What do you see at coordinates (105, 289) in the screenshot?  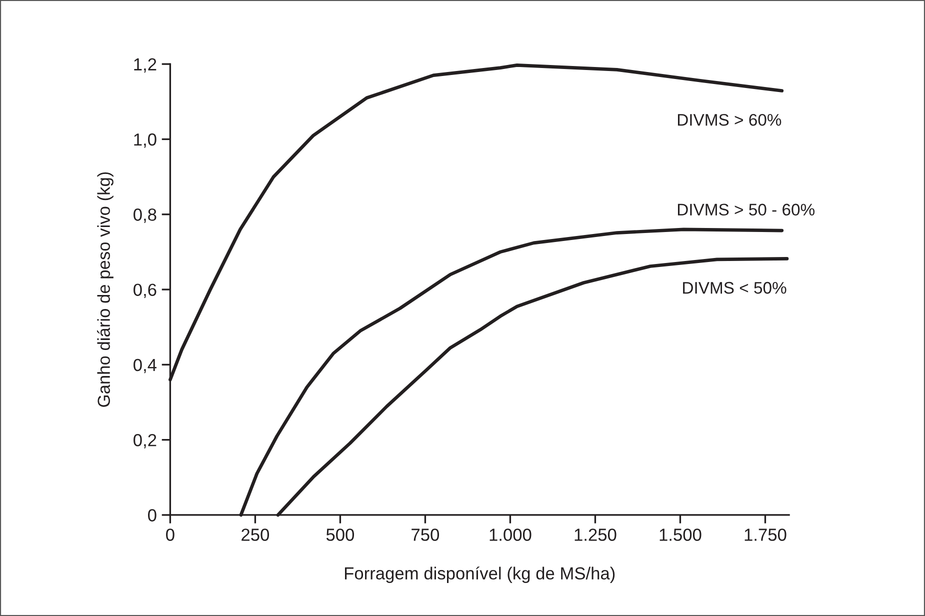 I see `y-axis-title: Ganho diário de peso vivo (kg)` at bounding box center [105, 289].